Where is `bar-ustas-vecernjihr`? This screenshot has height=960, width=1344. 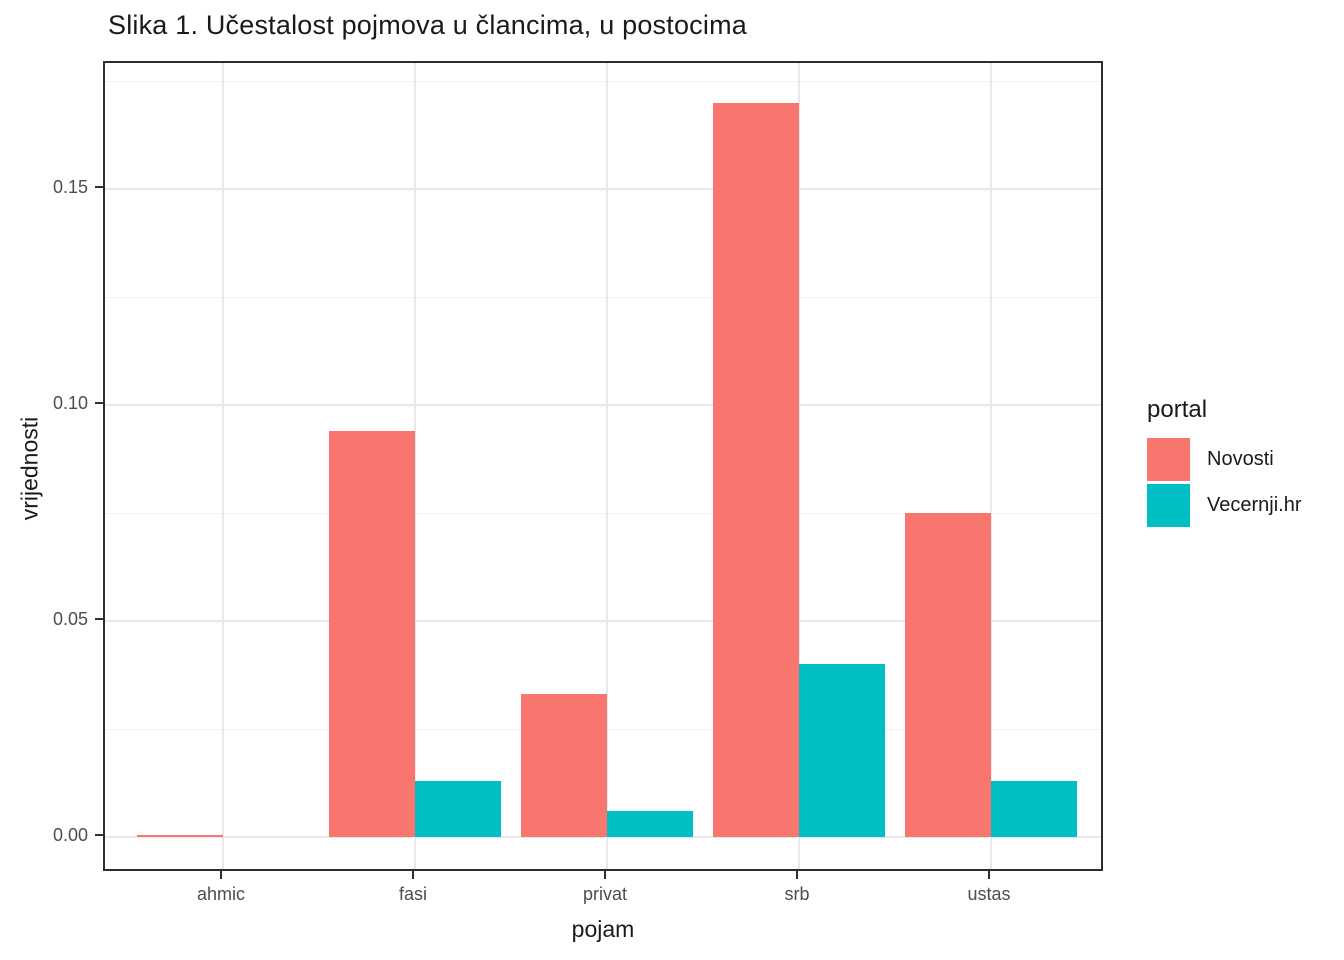
bar-ustas-vecernjihr is located at coordinates (1034, 809).